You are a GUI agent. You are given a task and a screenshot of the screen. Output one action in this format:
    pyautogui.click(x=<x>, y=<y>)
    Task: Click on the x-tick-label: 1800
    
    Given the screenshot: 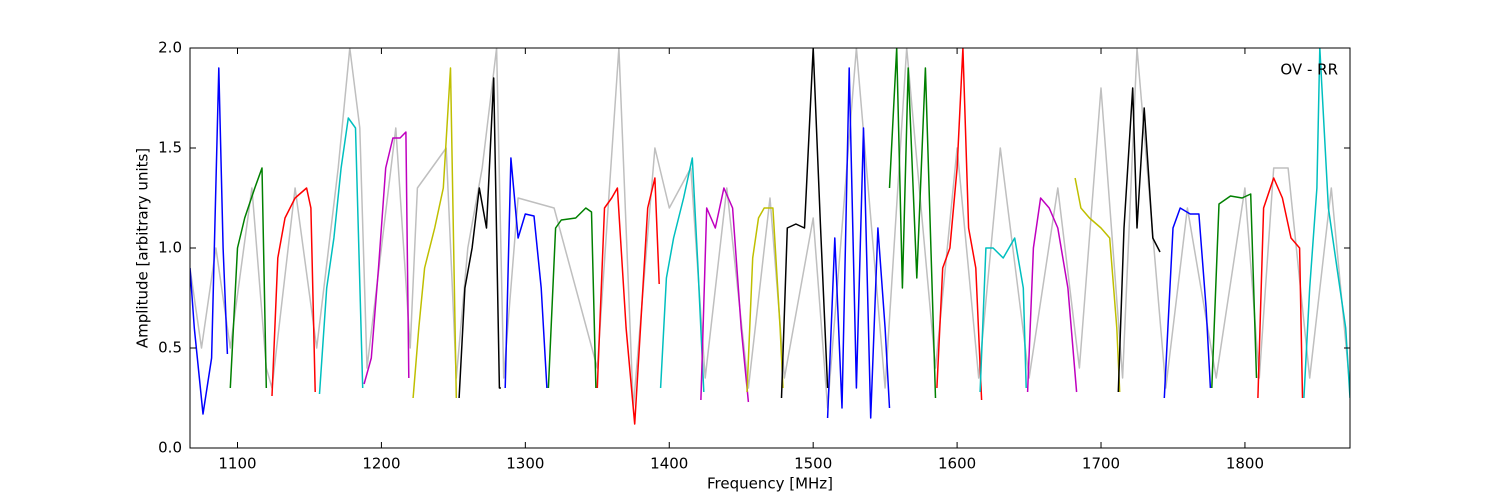 What is the action you would take?
    pyautogui.click(x=1245, y=464)
    